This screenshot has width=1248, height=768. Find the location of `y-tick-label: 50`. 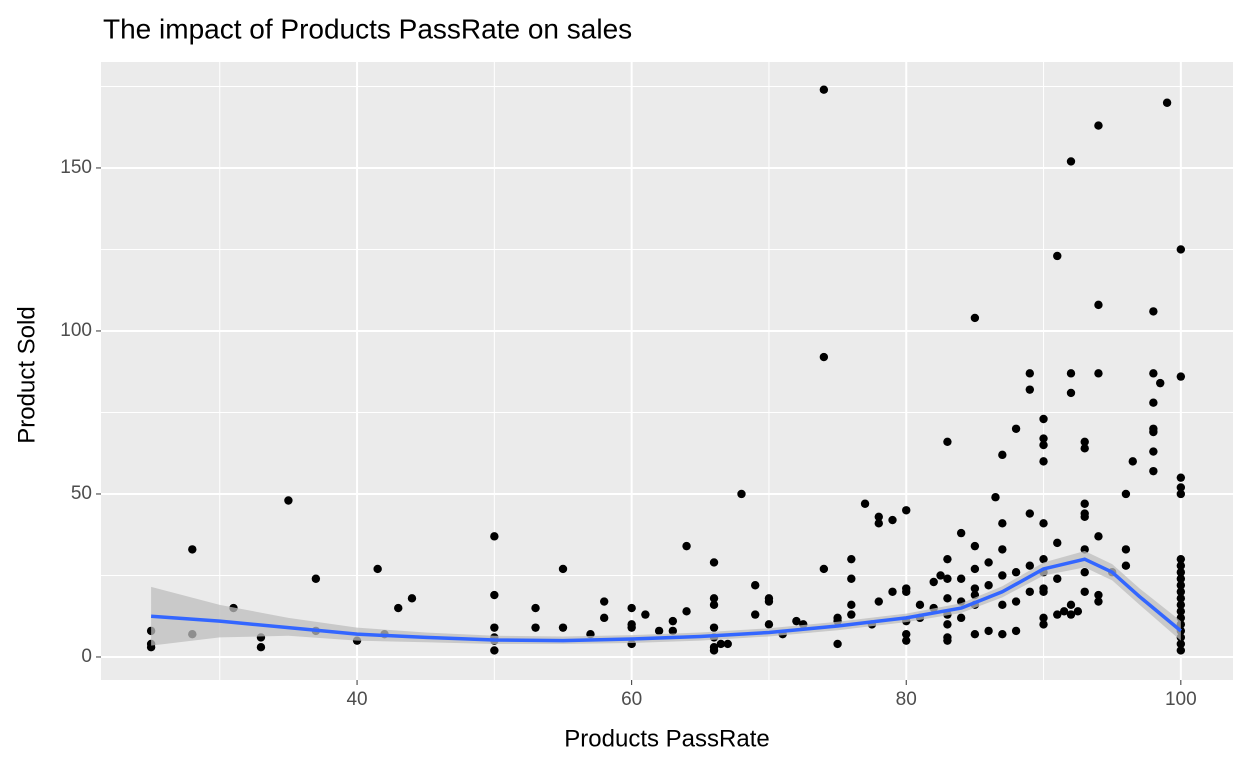

y-tick-label: 50 is located at coordinates (81, 493).